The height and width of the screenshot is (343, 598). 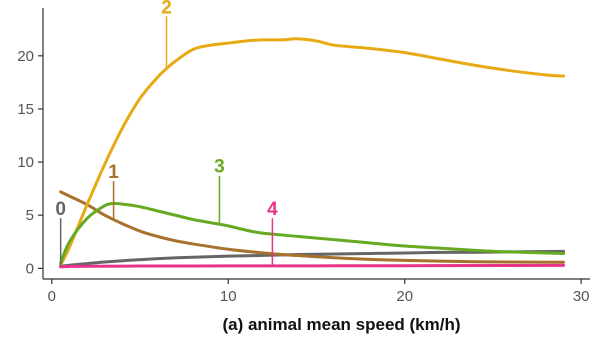 I want to click on y-tick-label: 20, so click(x=25, y=56).